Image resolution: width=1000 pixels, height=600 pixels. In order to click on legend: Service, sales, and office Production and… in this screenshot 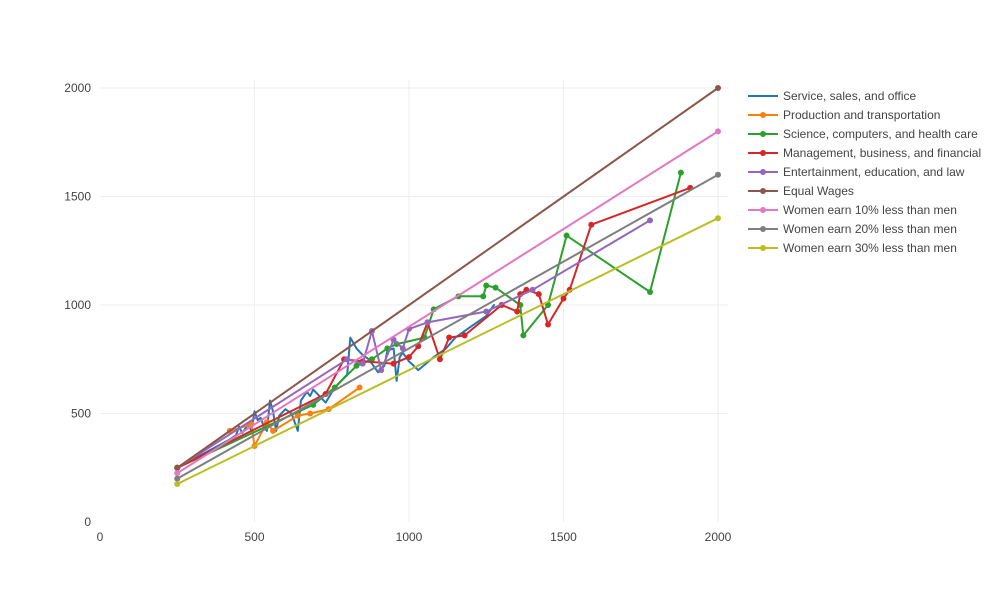, I will do `click(864, 172)`.